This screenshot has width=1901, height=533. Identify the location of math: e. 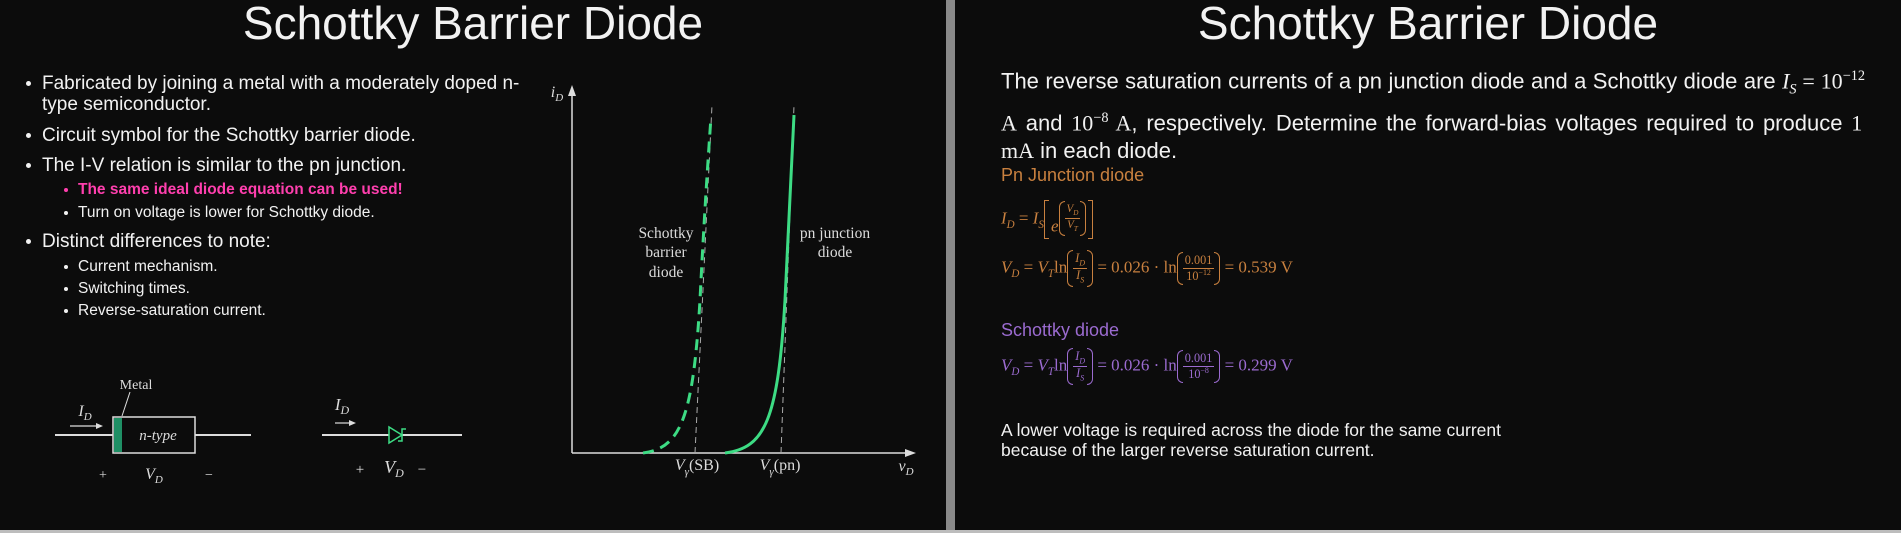
(1054, 226).